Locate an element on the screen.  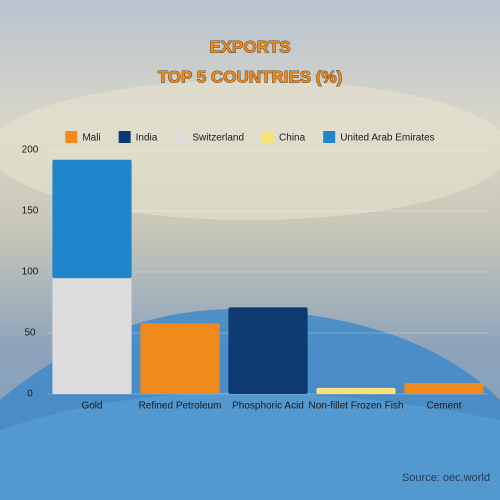
y-tick-label: 50 is located at coordinates (30, 333).